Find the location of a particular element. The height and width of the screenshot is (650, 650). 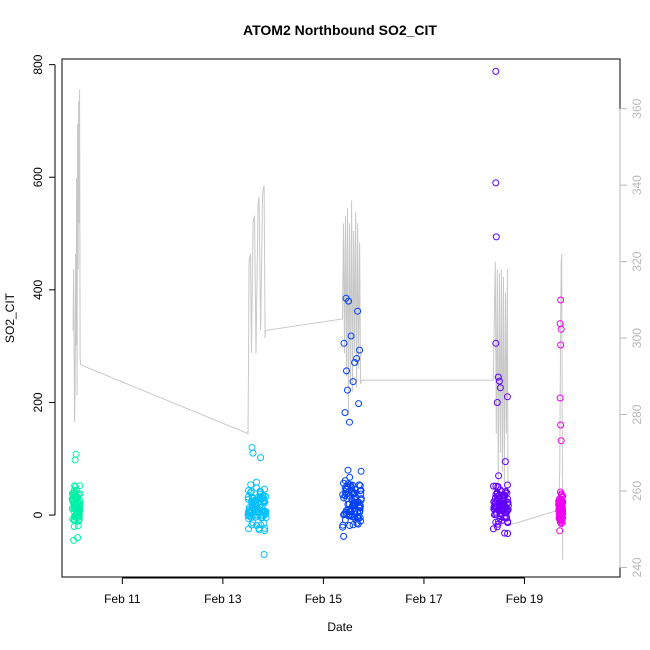

x-tick-label: Feb 13 is located at coordinates (223, 599).